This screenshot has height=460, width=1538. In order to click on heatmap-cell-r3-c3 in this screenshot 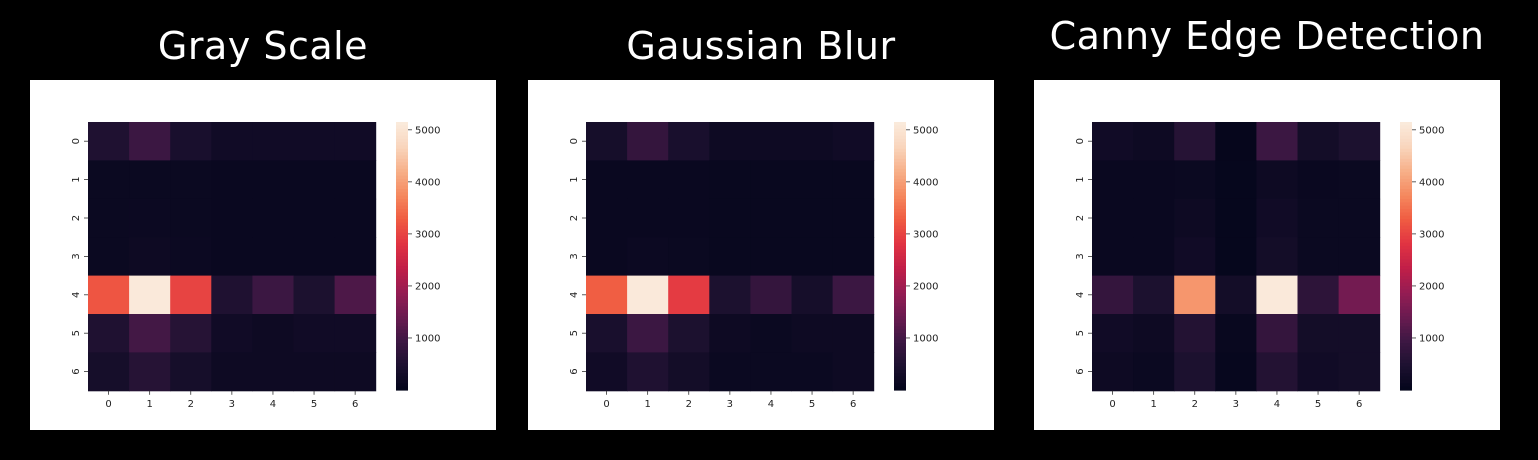, I will do `click(1236, 257)`.